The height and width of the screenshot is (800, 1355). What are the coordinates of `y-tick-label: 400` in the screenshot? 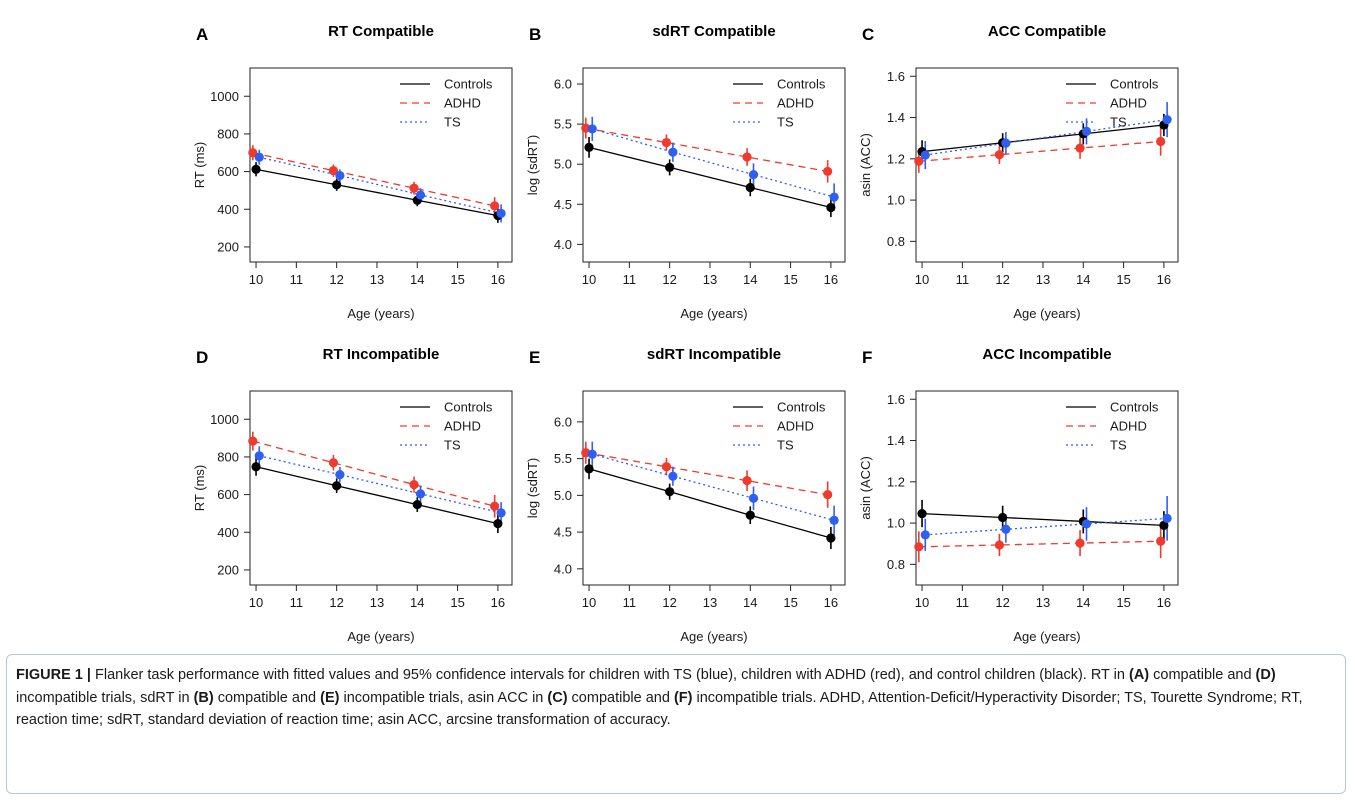 It's located at (228, 532).